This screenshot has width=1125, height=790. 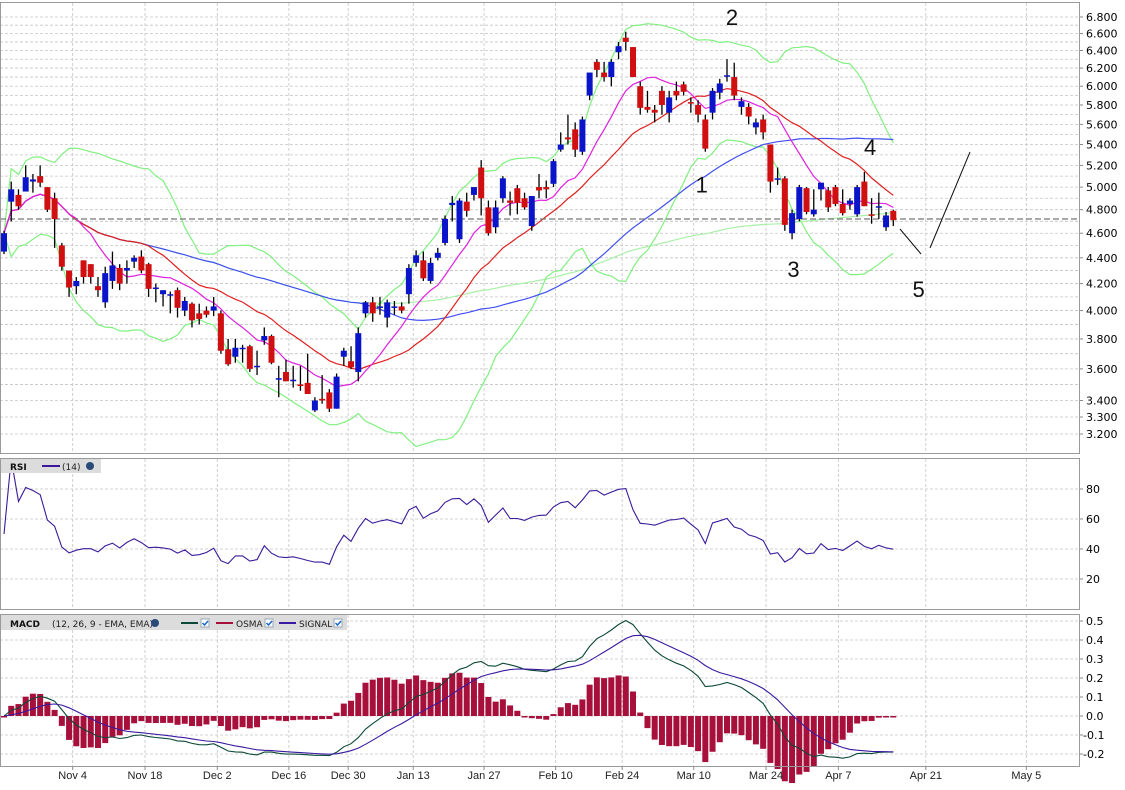 I want to click on osma-checkbox, so click(x=269, y=623).